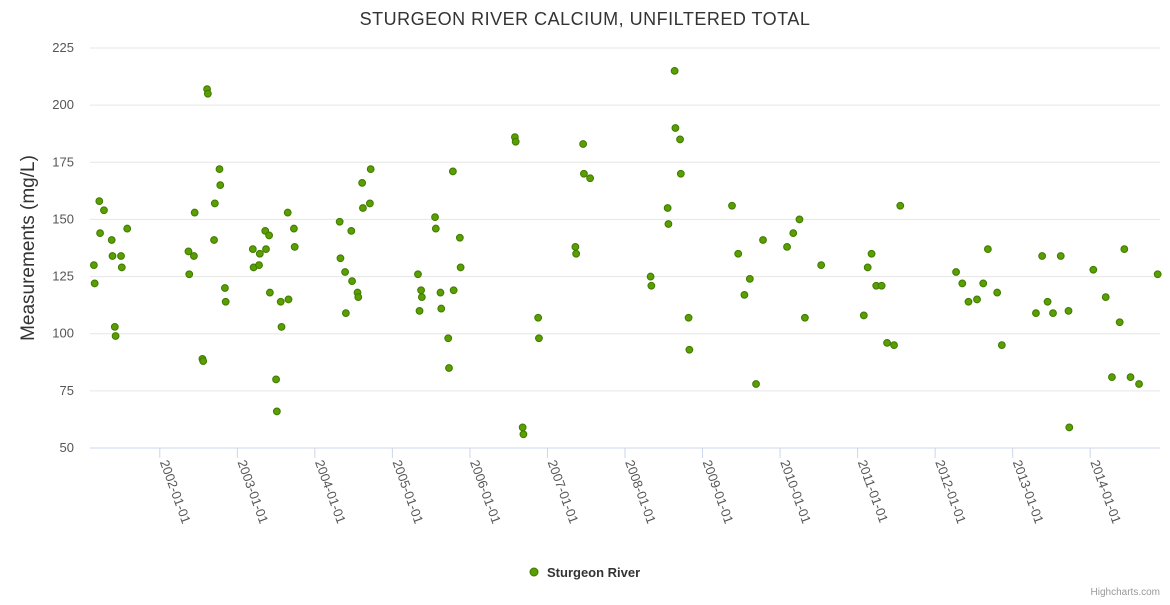 Image resolution: width=1170 pixels, height=605 pixels. Describe the element at coordinates (584, 572) in the screenshot. I see `legend: Sturgeon River` at that location.